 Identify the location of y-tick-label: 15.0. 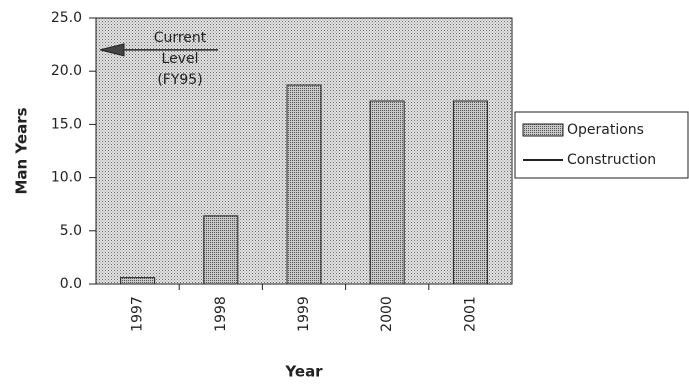
(66, 124).